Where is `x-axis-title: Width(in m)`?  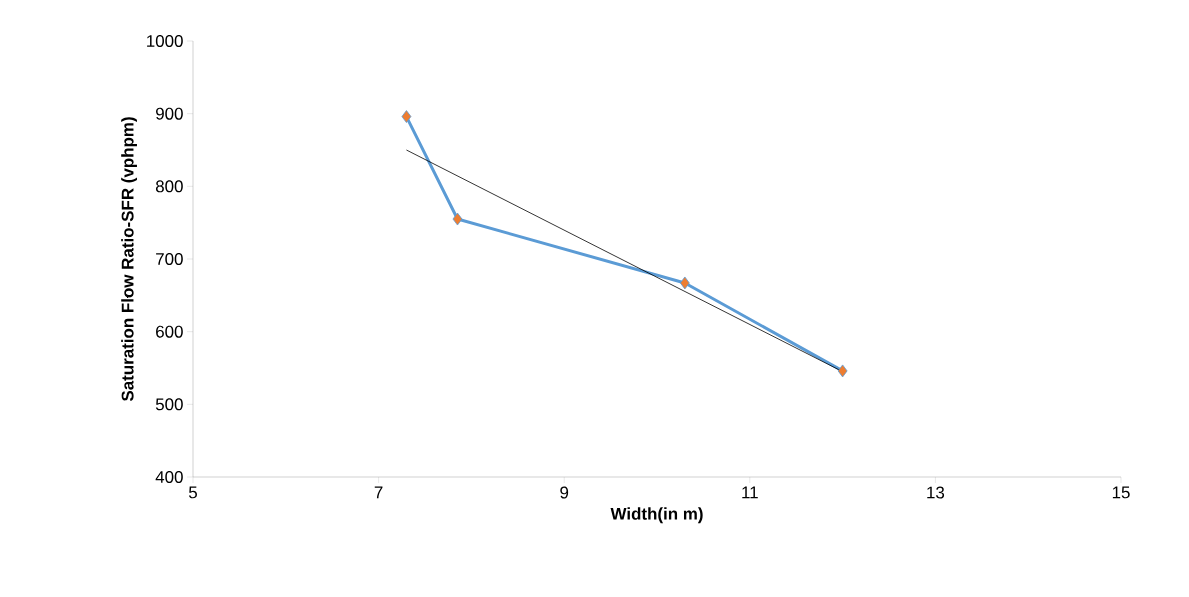 x-axis-title: Width(in m) is located at coordinates (656, 515).